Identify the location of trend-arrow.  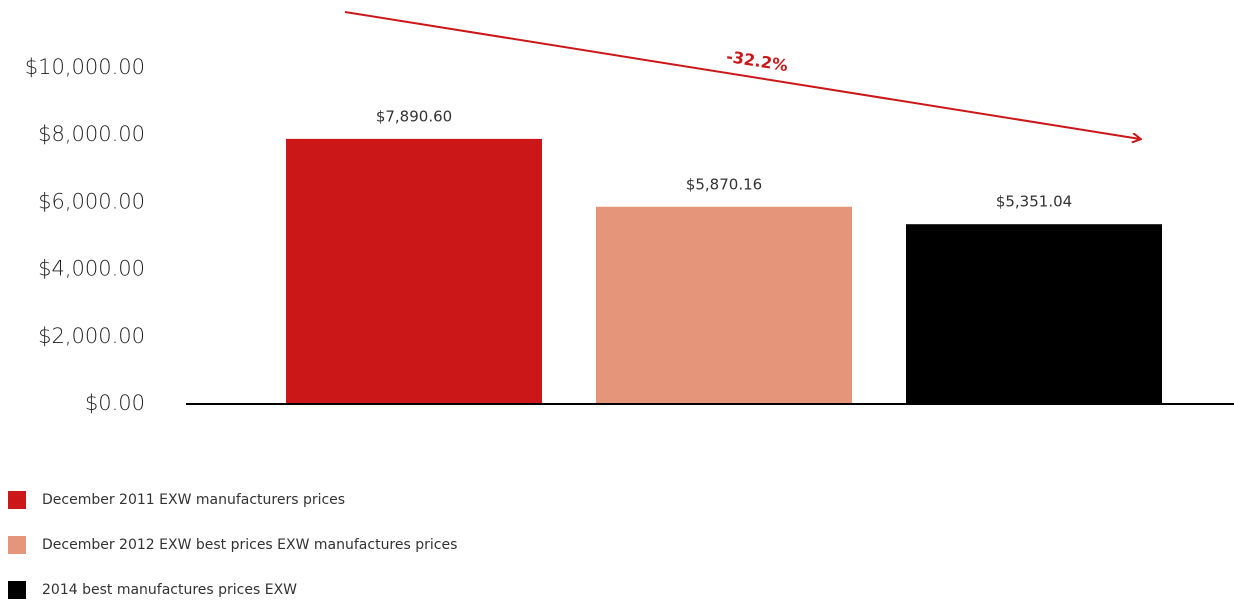
(742, 75).